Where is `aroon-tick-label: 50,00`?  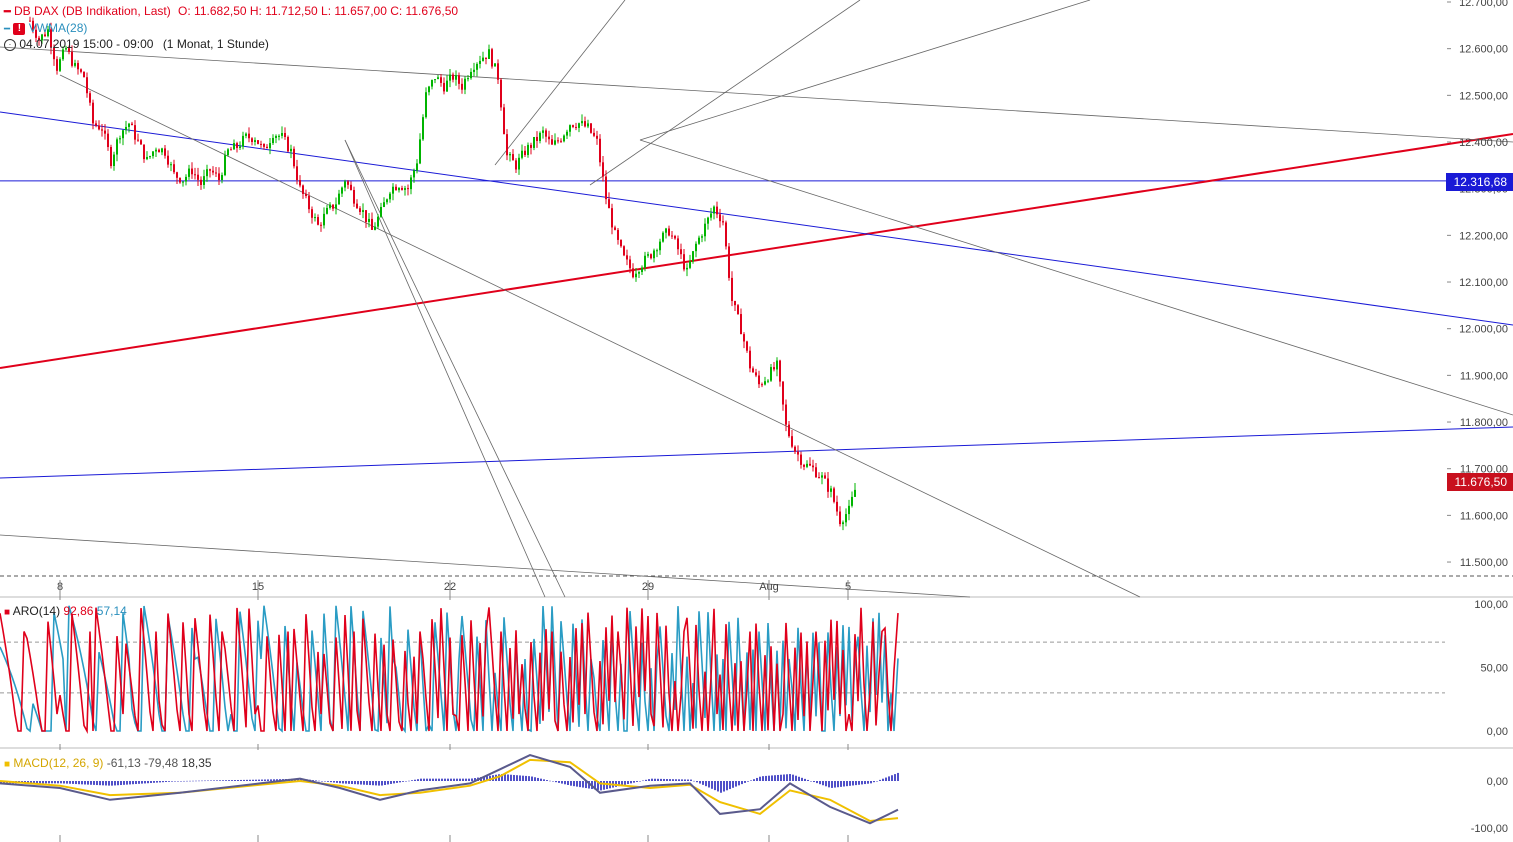 aroon-tick-label: 50,00 is located at coordinates (1494, 669).